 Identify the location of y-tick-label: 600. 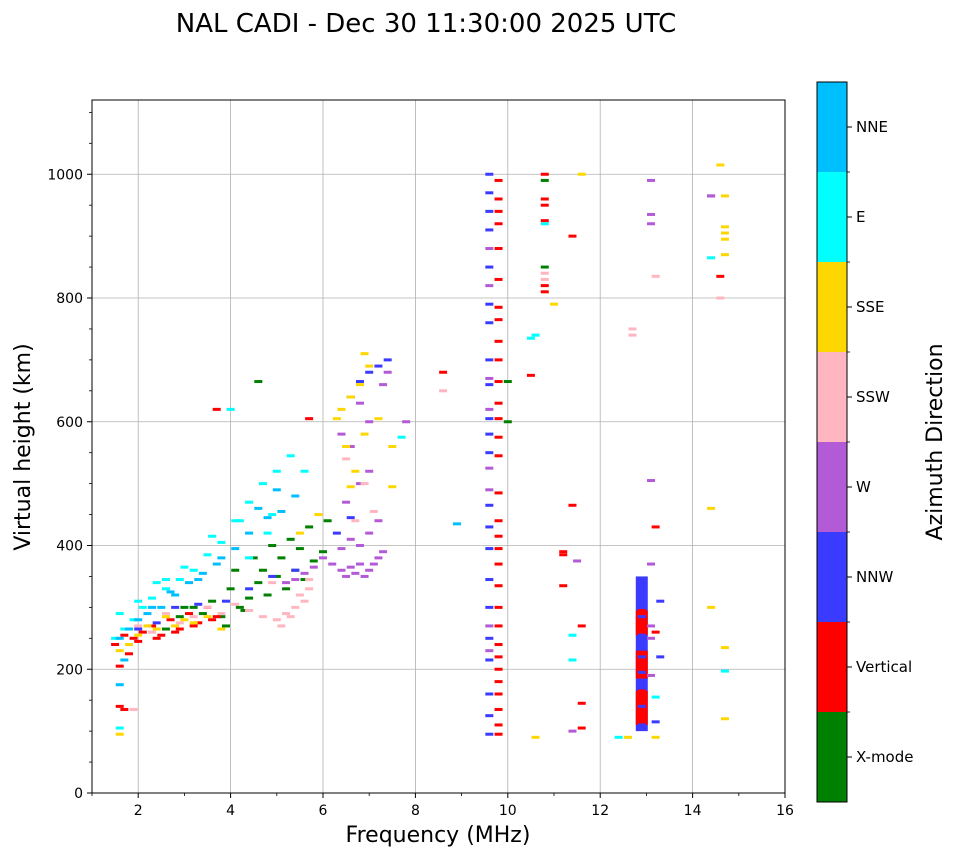
(69, 423).